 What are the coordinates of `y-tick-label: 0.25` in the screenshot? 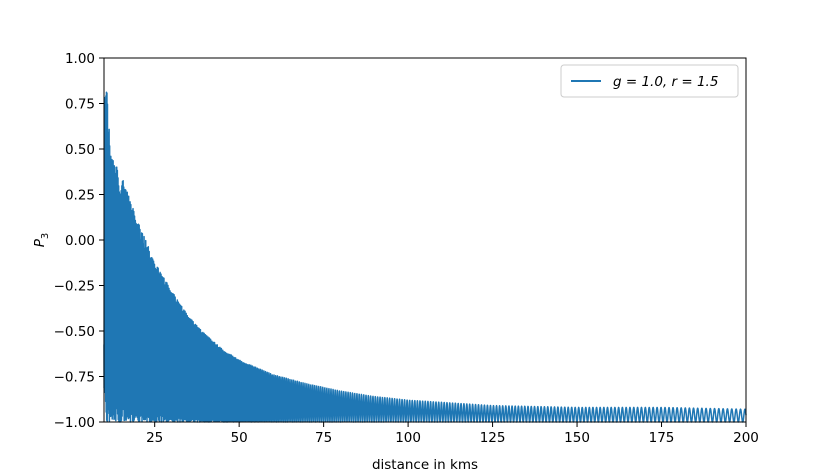 It's located at (80, 196).